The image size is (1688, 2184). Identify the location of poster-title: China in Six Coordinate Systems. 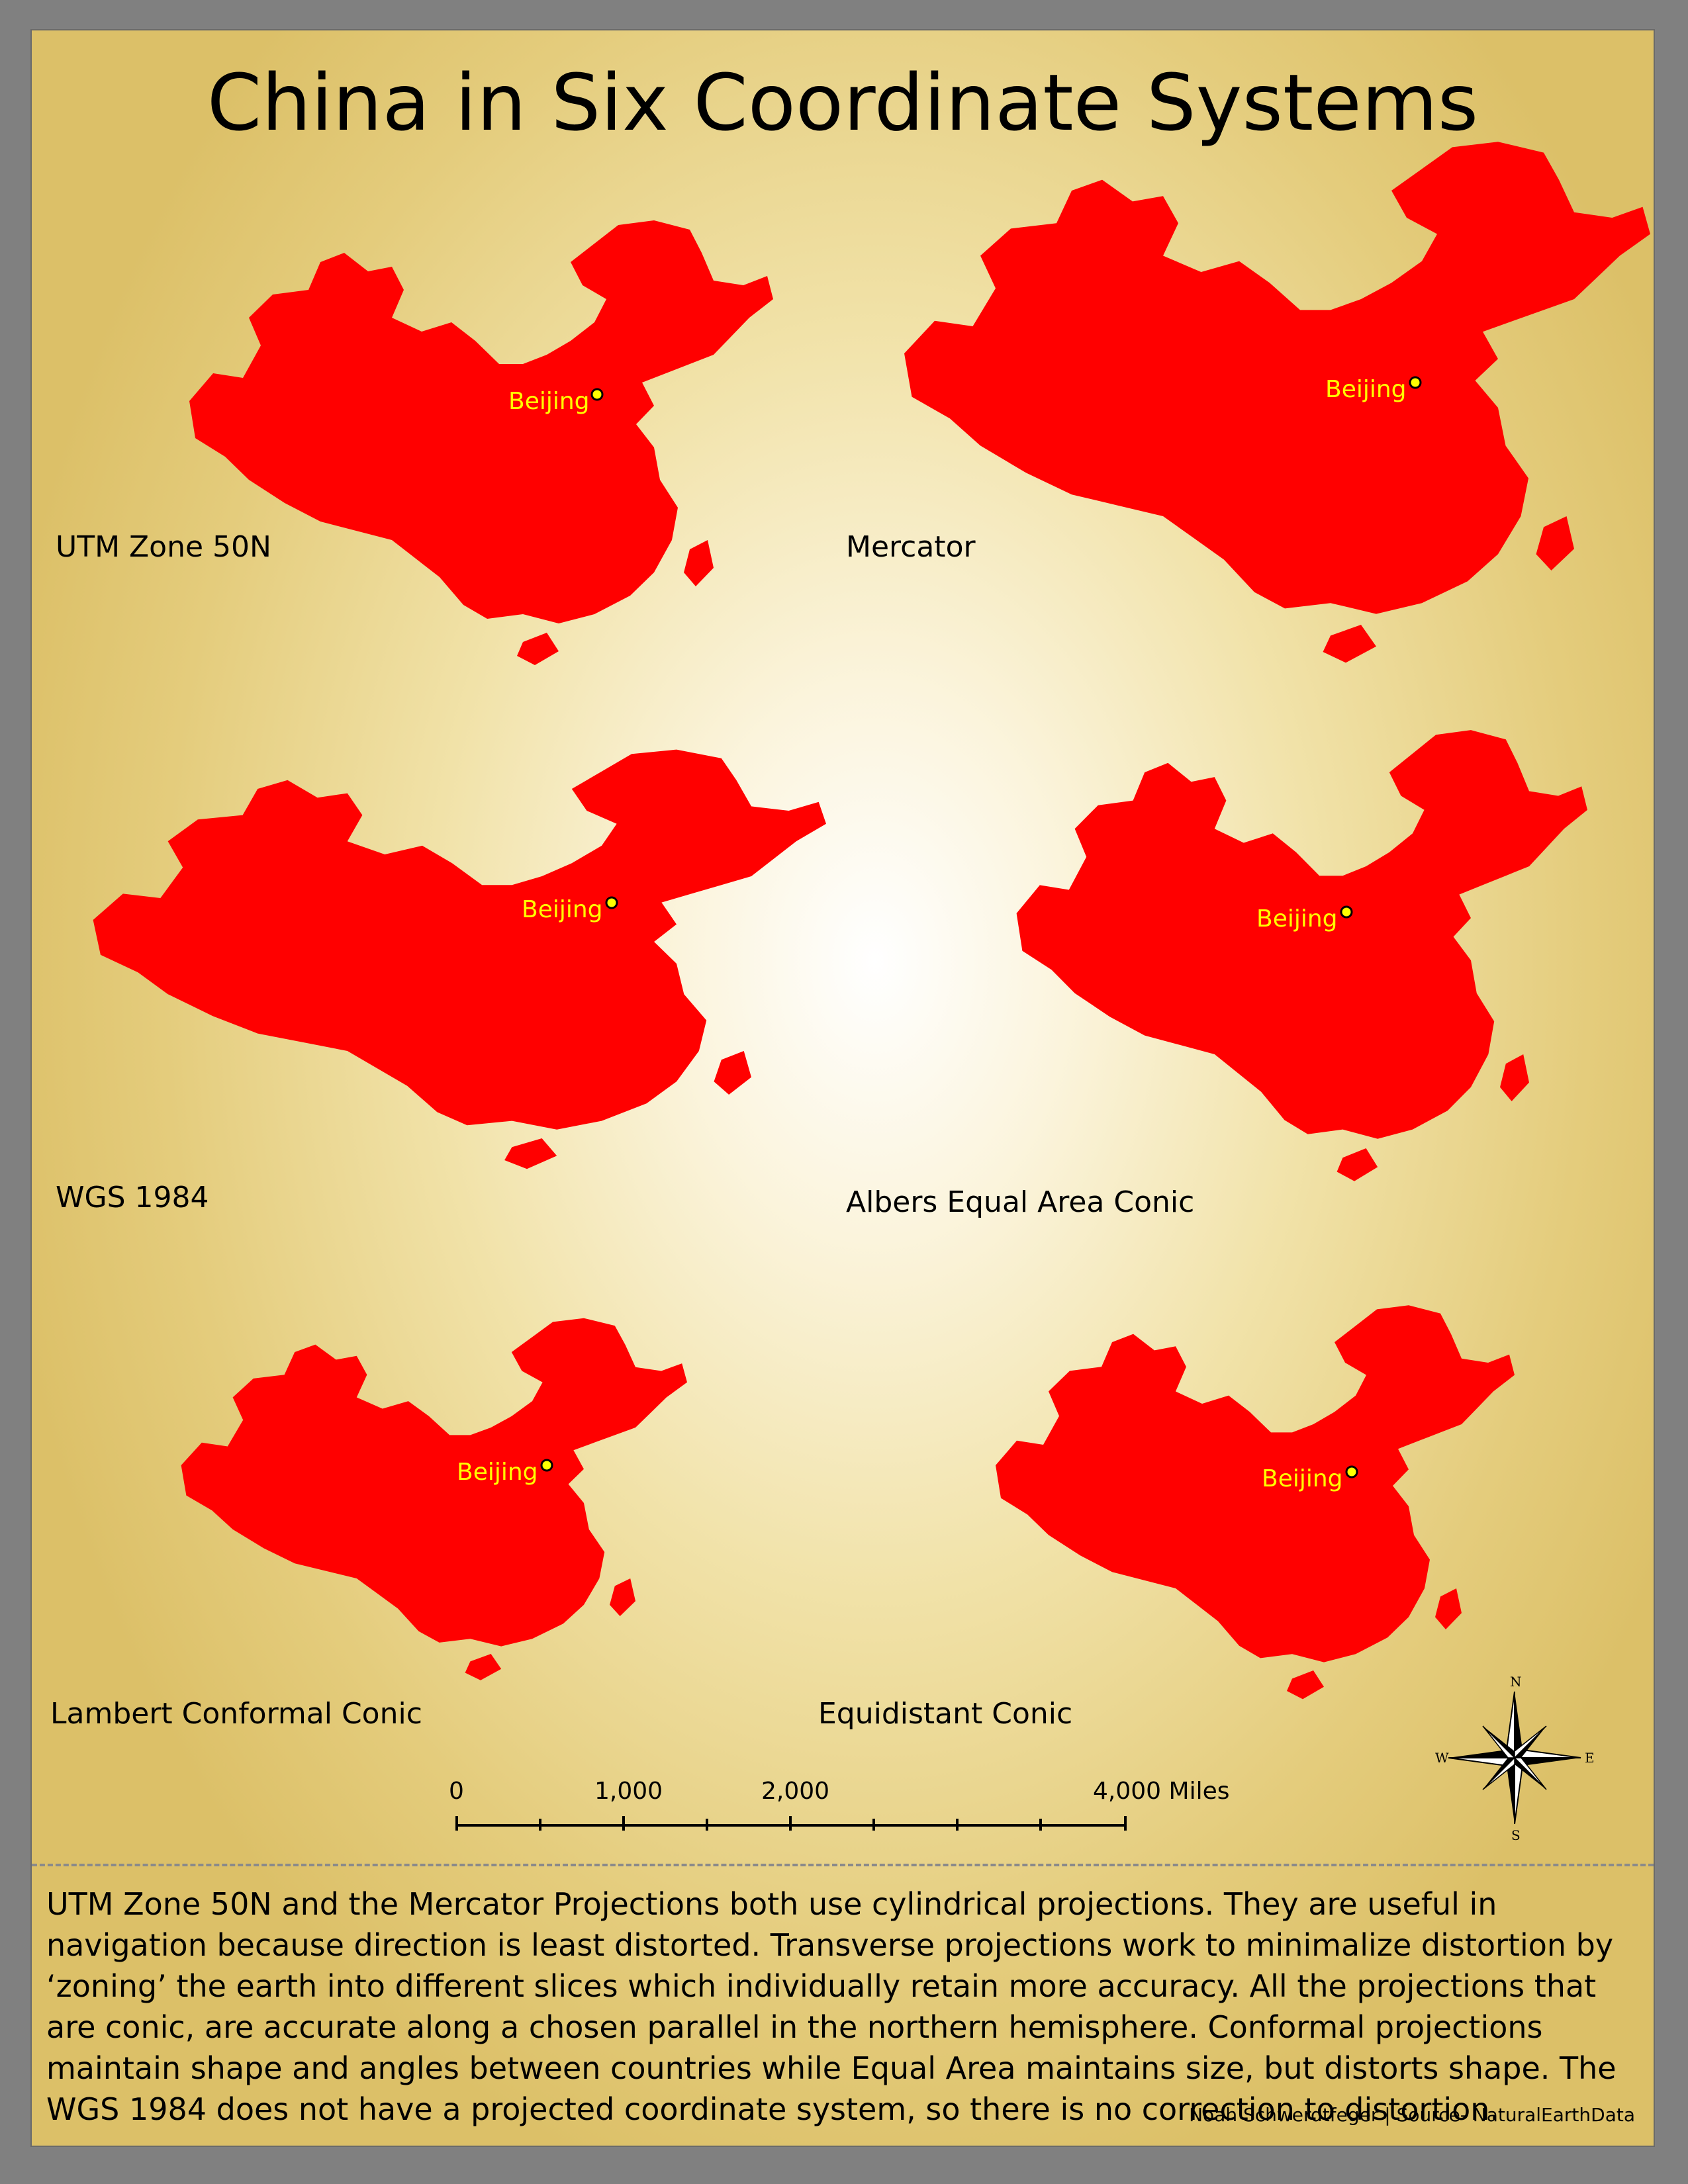
(843, 103).